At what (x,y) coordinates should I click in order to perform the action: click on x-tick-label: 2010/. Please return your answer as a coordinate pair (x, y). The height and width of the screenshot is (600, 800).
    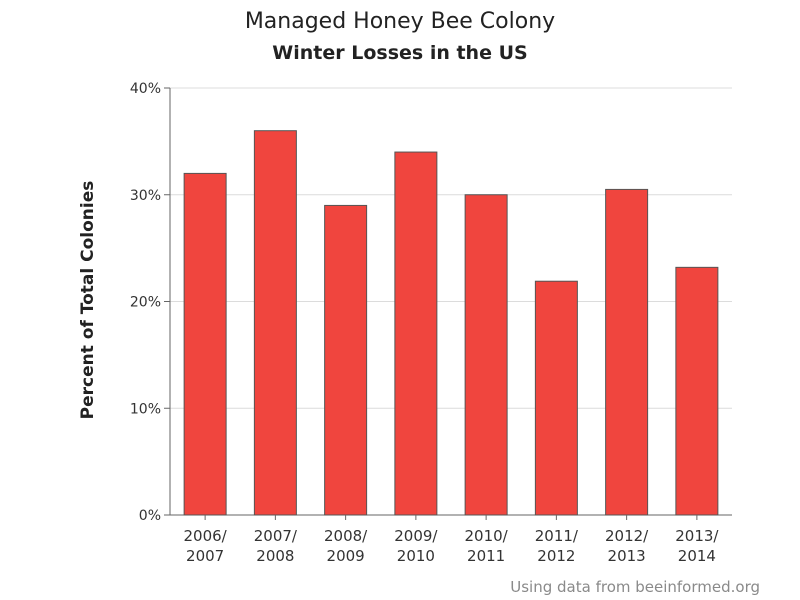
    Looking at the image, I should click on (487, 536).